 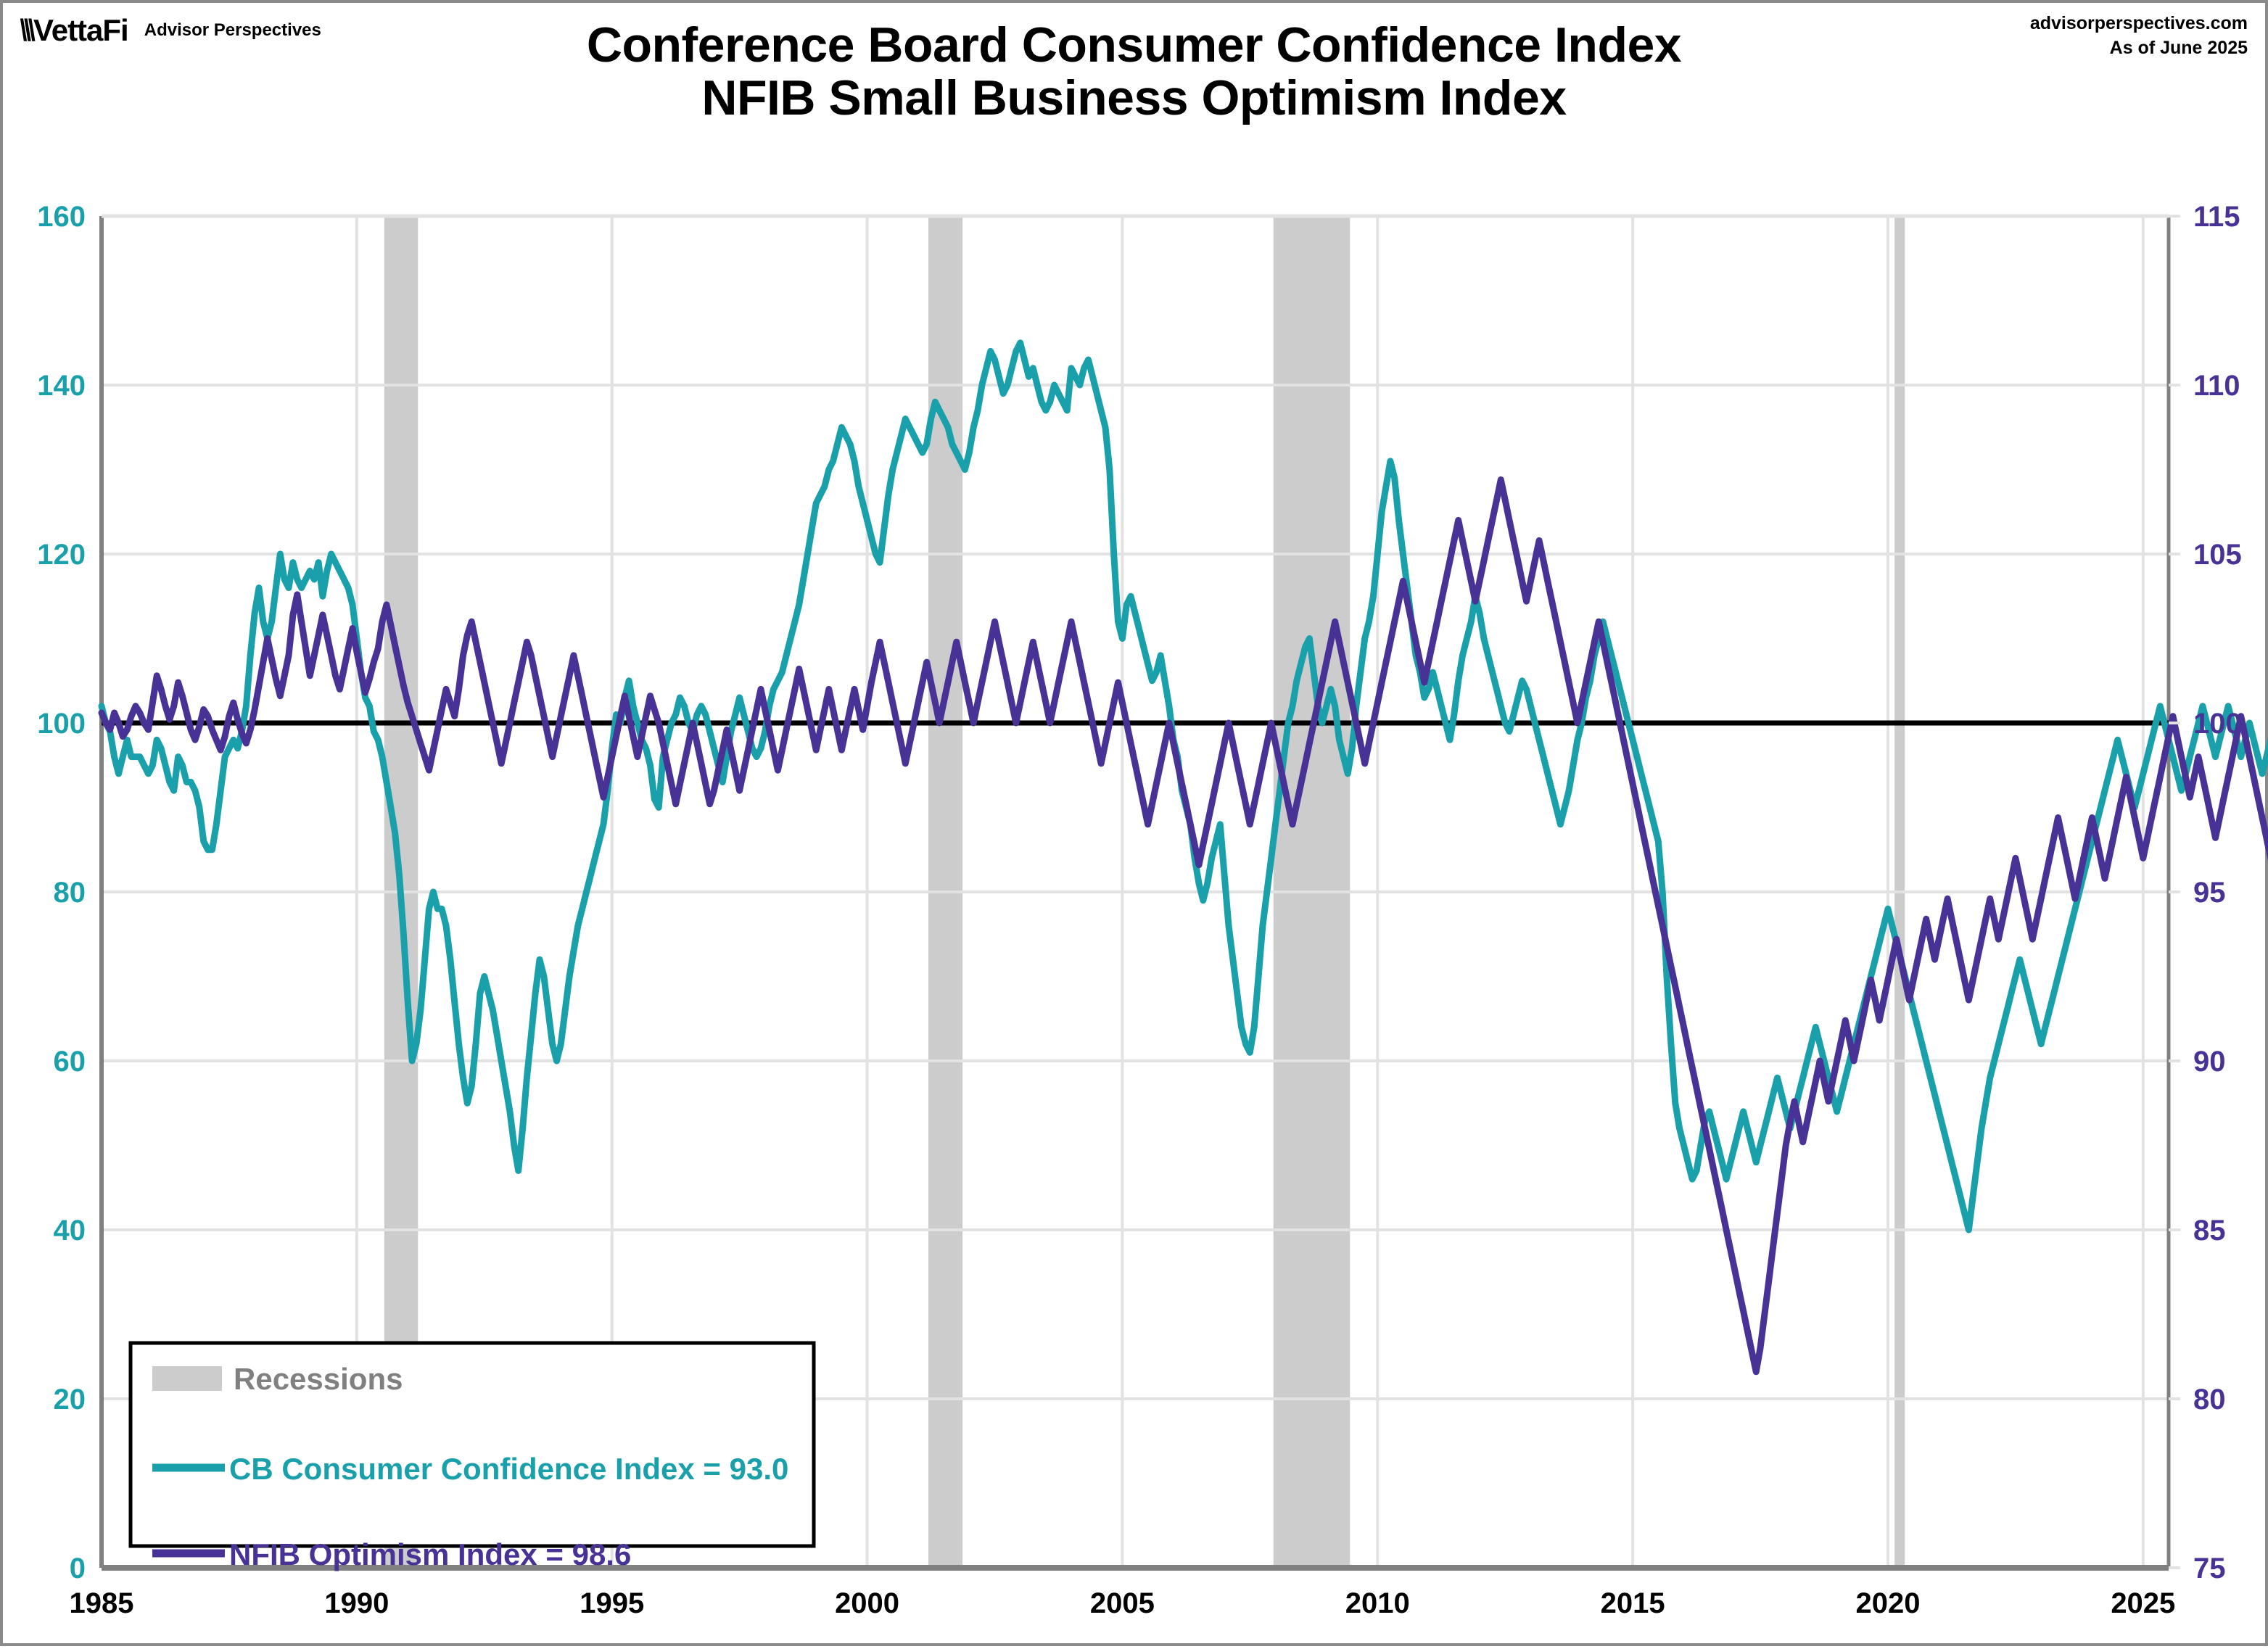 I want to click on x-axis-tick: 2015, so click(x=1633, y=1603).